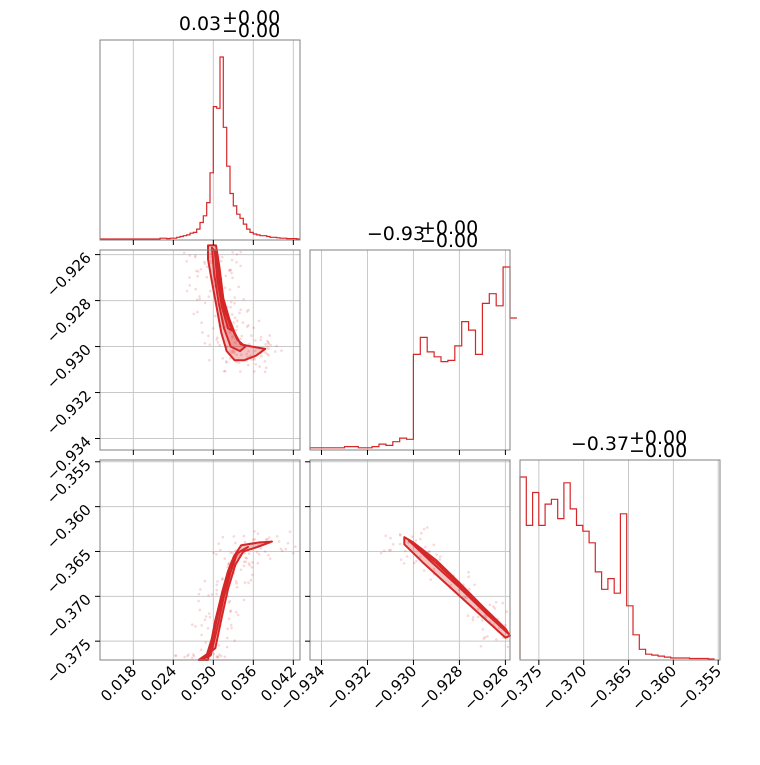 The width and height of the screenshot is (760, 765). I want to click on x-tick-label: −0.932, so click(348, 688).